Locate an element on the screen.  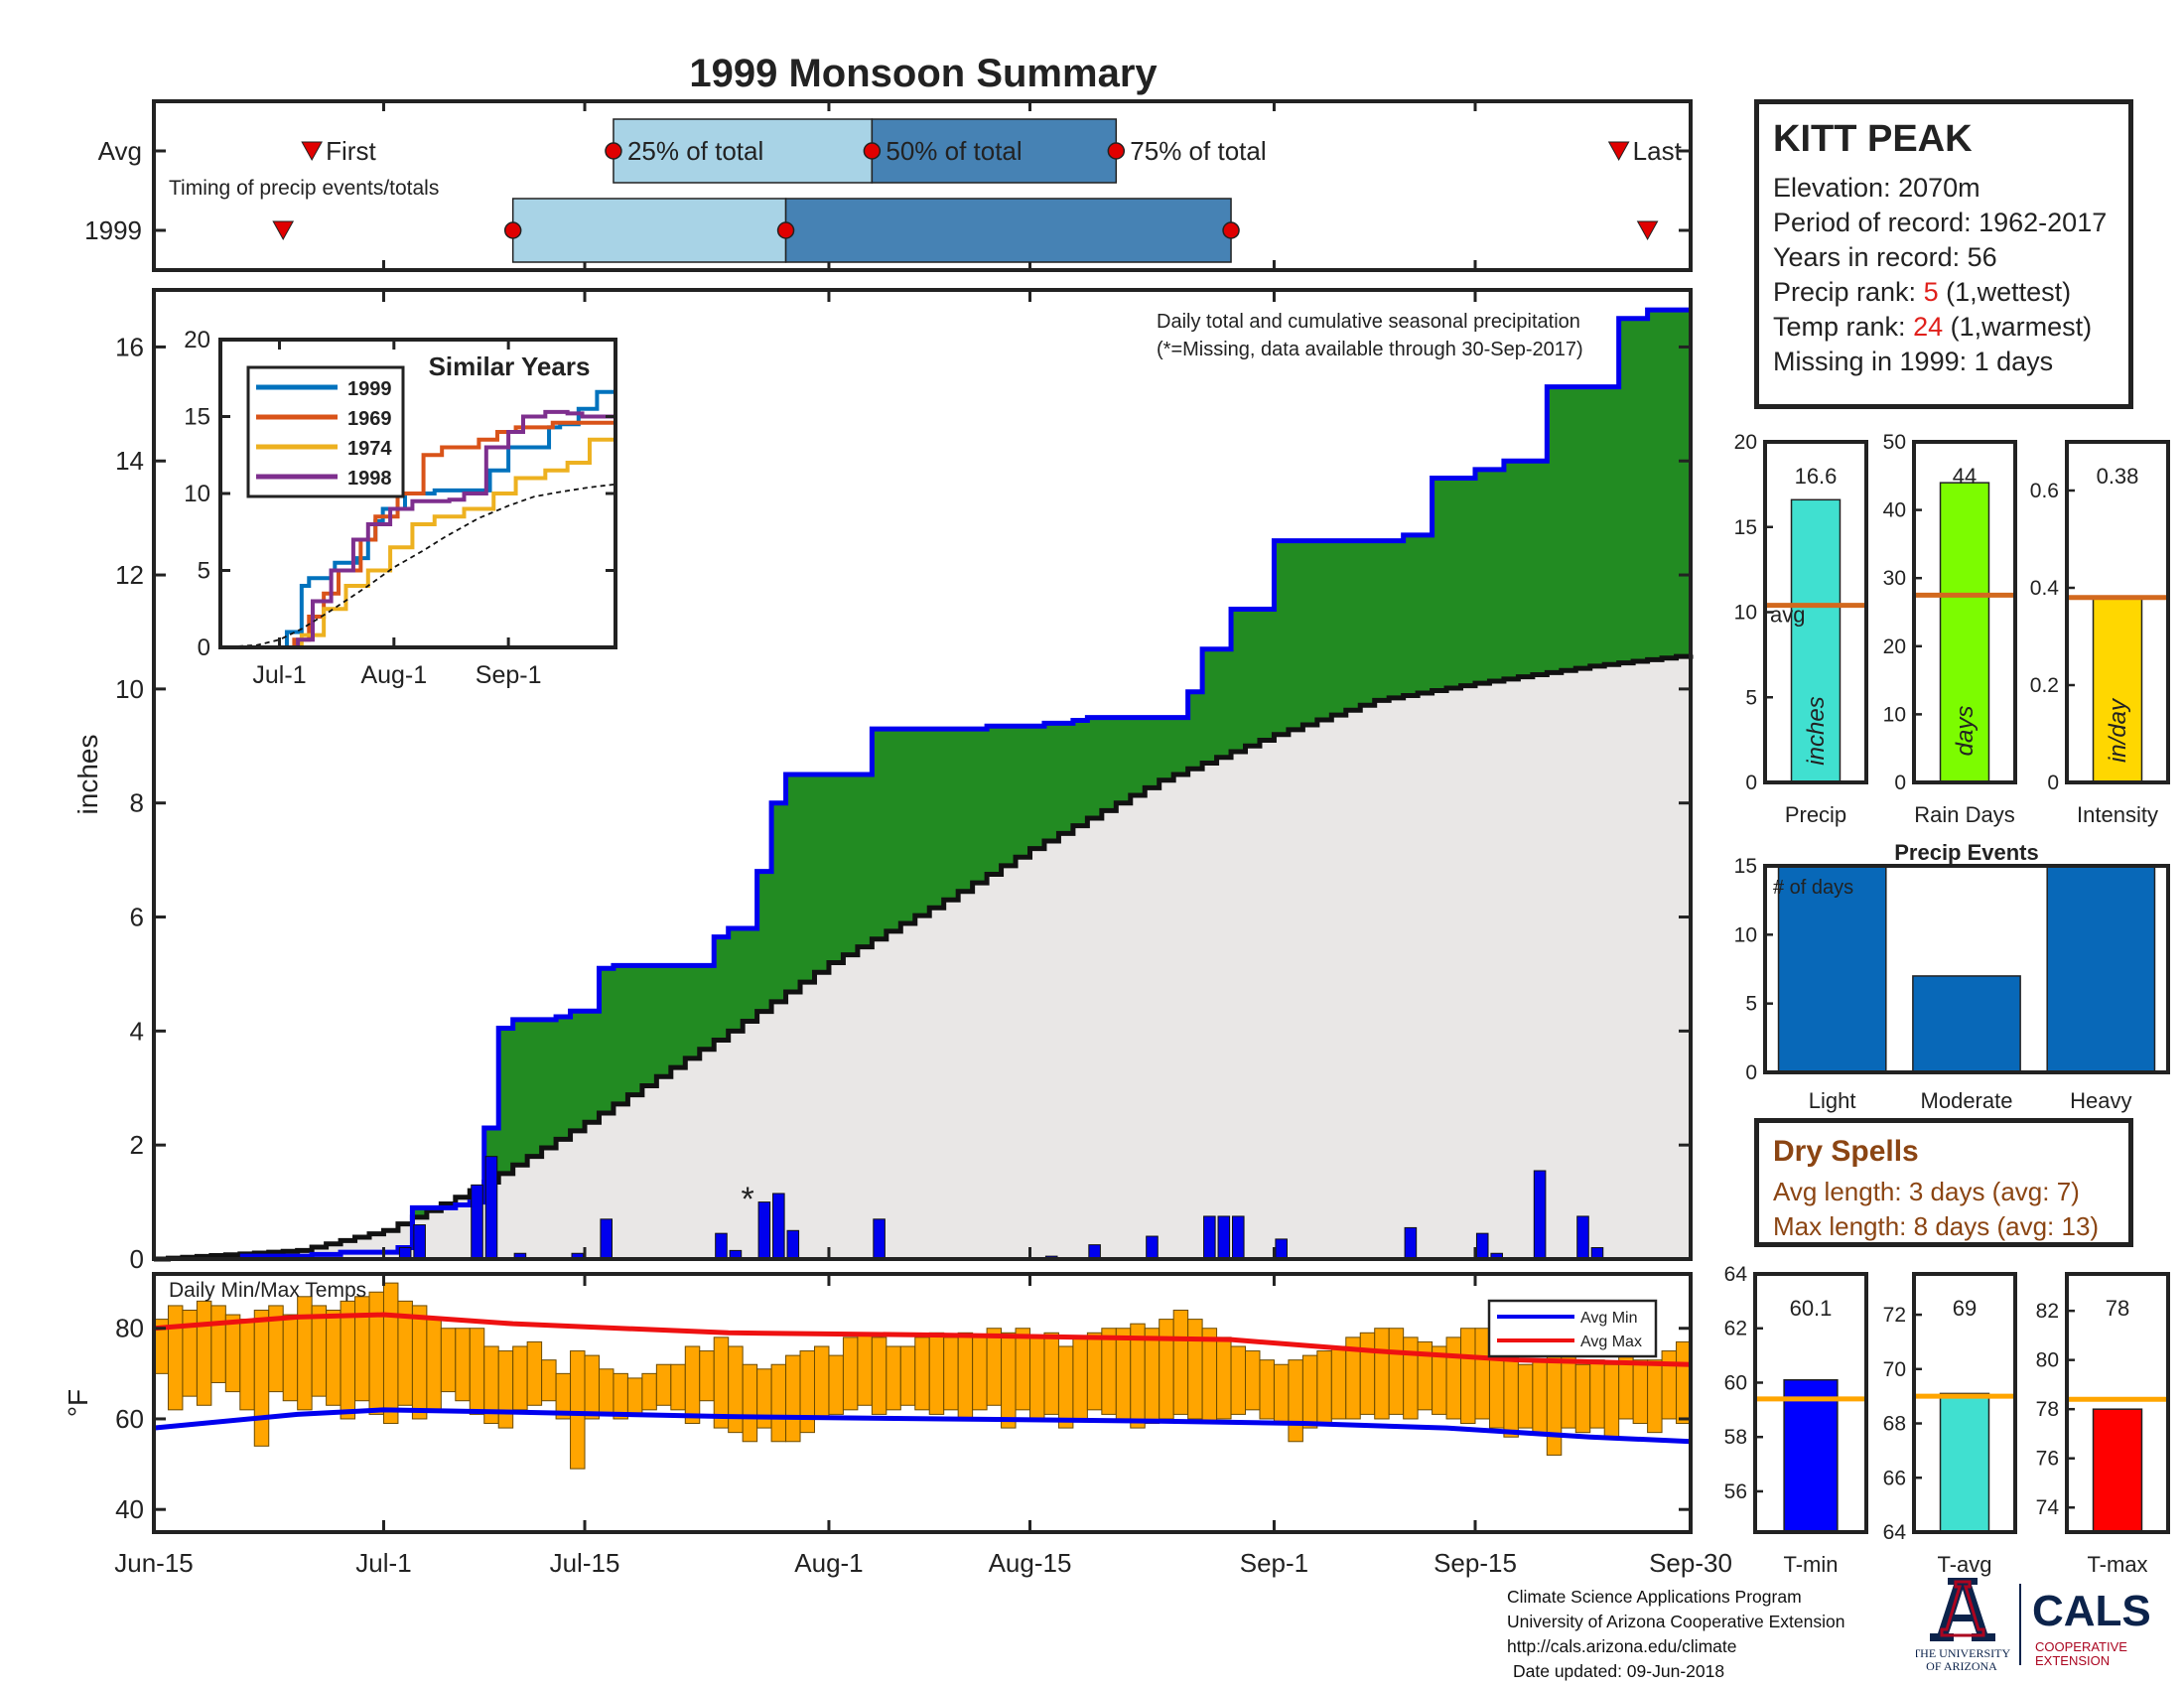
timing-avg-first-triangle is located at coordinates (312, 151).